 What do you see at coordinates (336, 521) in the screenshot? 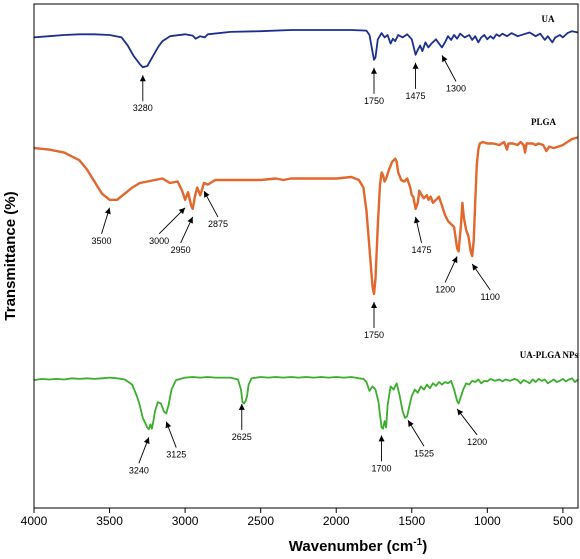
I see `x-tick-label: 2000` at bounding box center [336, 521].